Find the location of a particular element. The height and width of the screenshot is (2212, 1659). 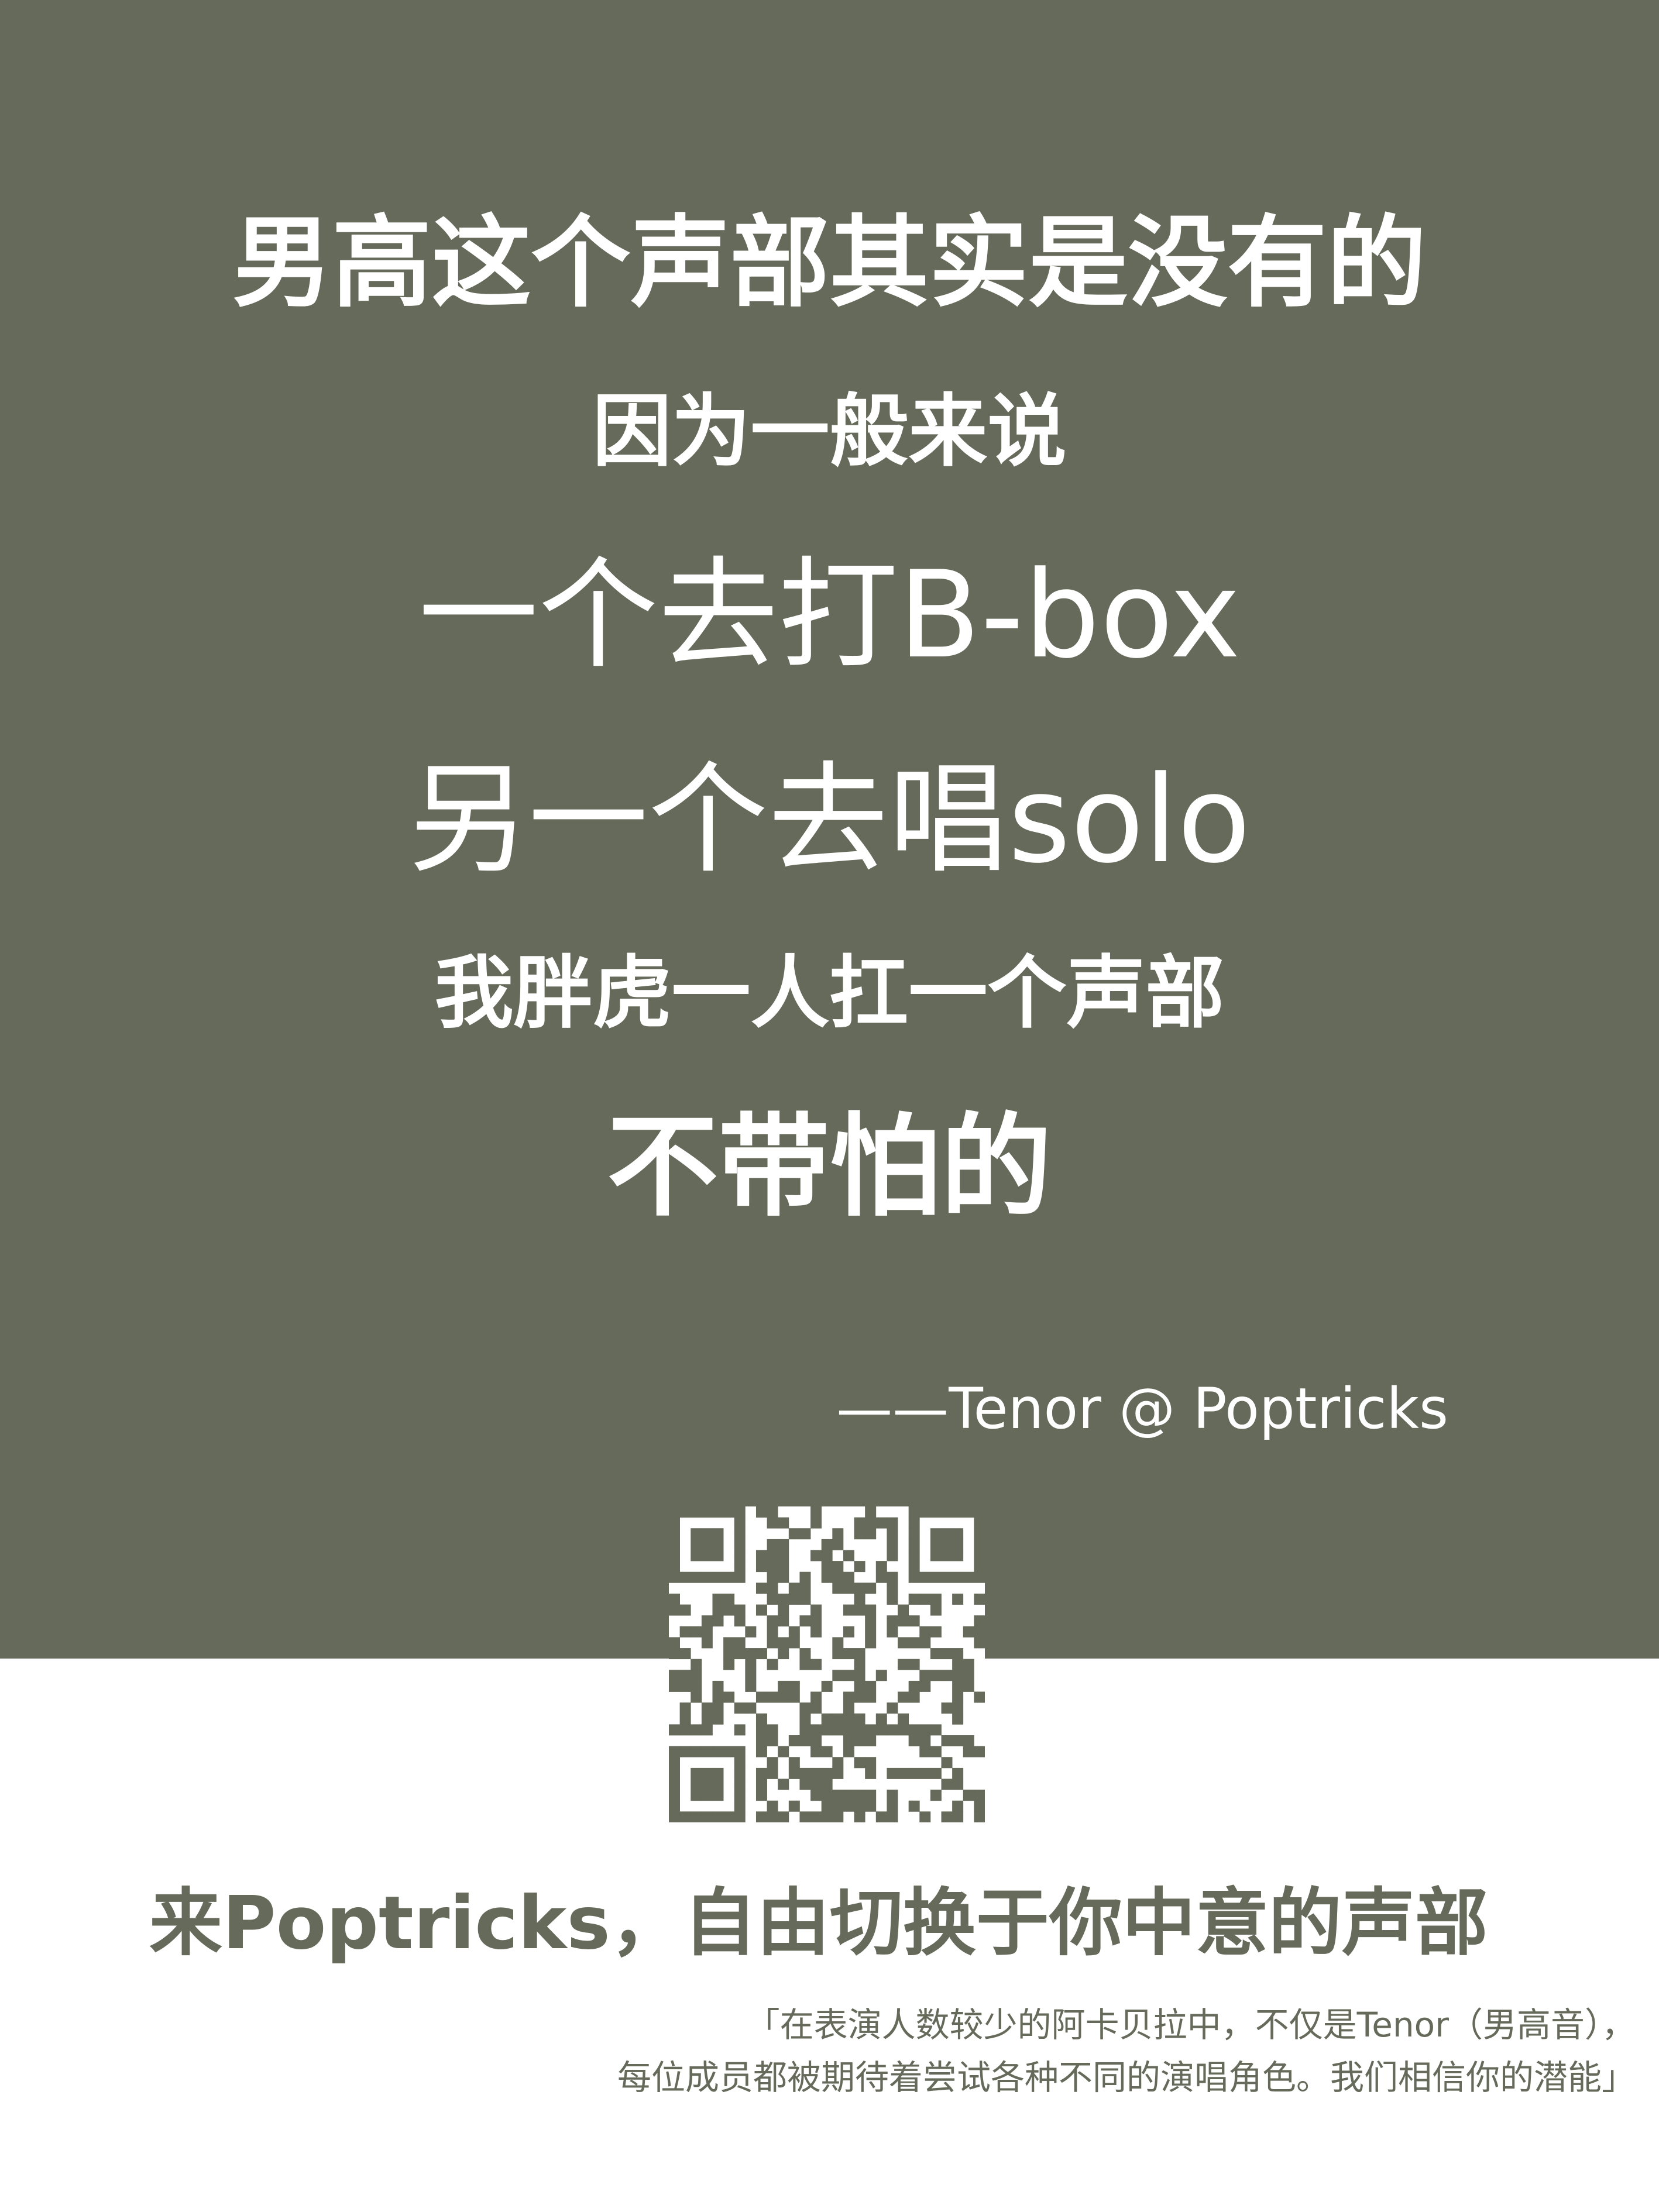

qr-code-icon is located at coordinates (827, 1664).